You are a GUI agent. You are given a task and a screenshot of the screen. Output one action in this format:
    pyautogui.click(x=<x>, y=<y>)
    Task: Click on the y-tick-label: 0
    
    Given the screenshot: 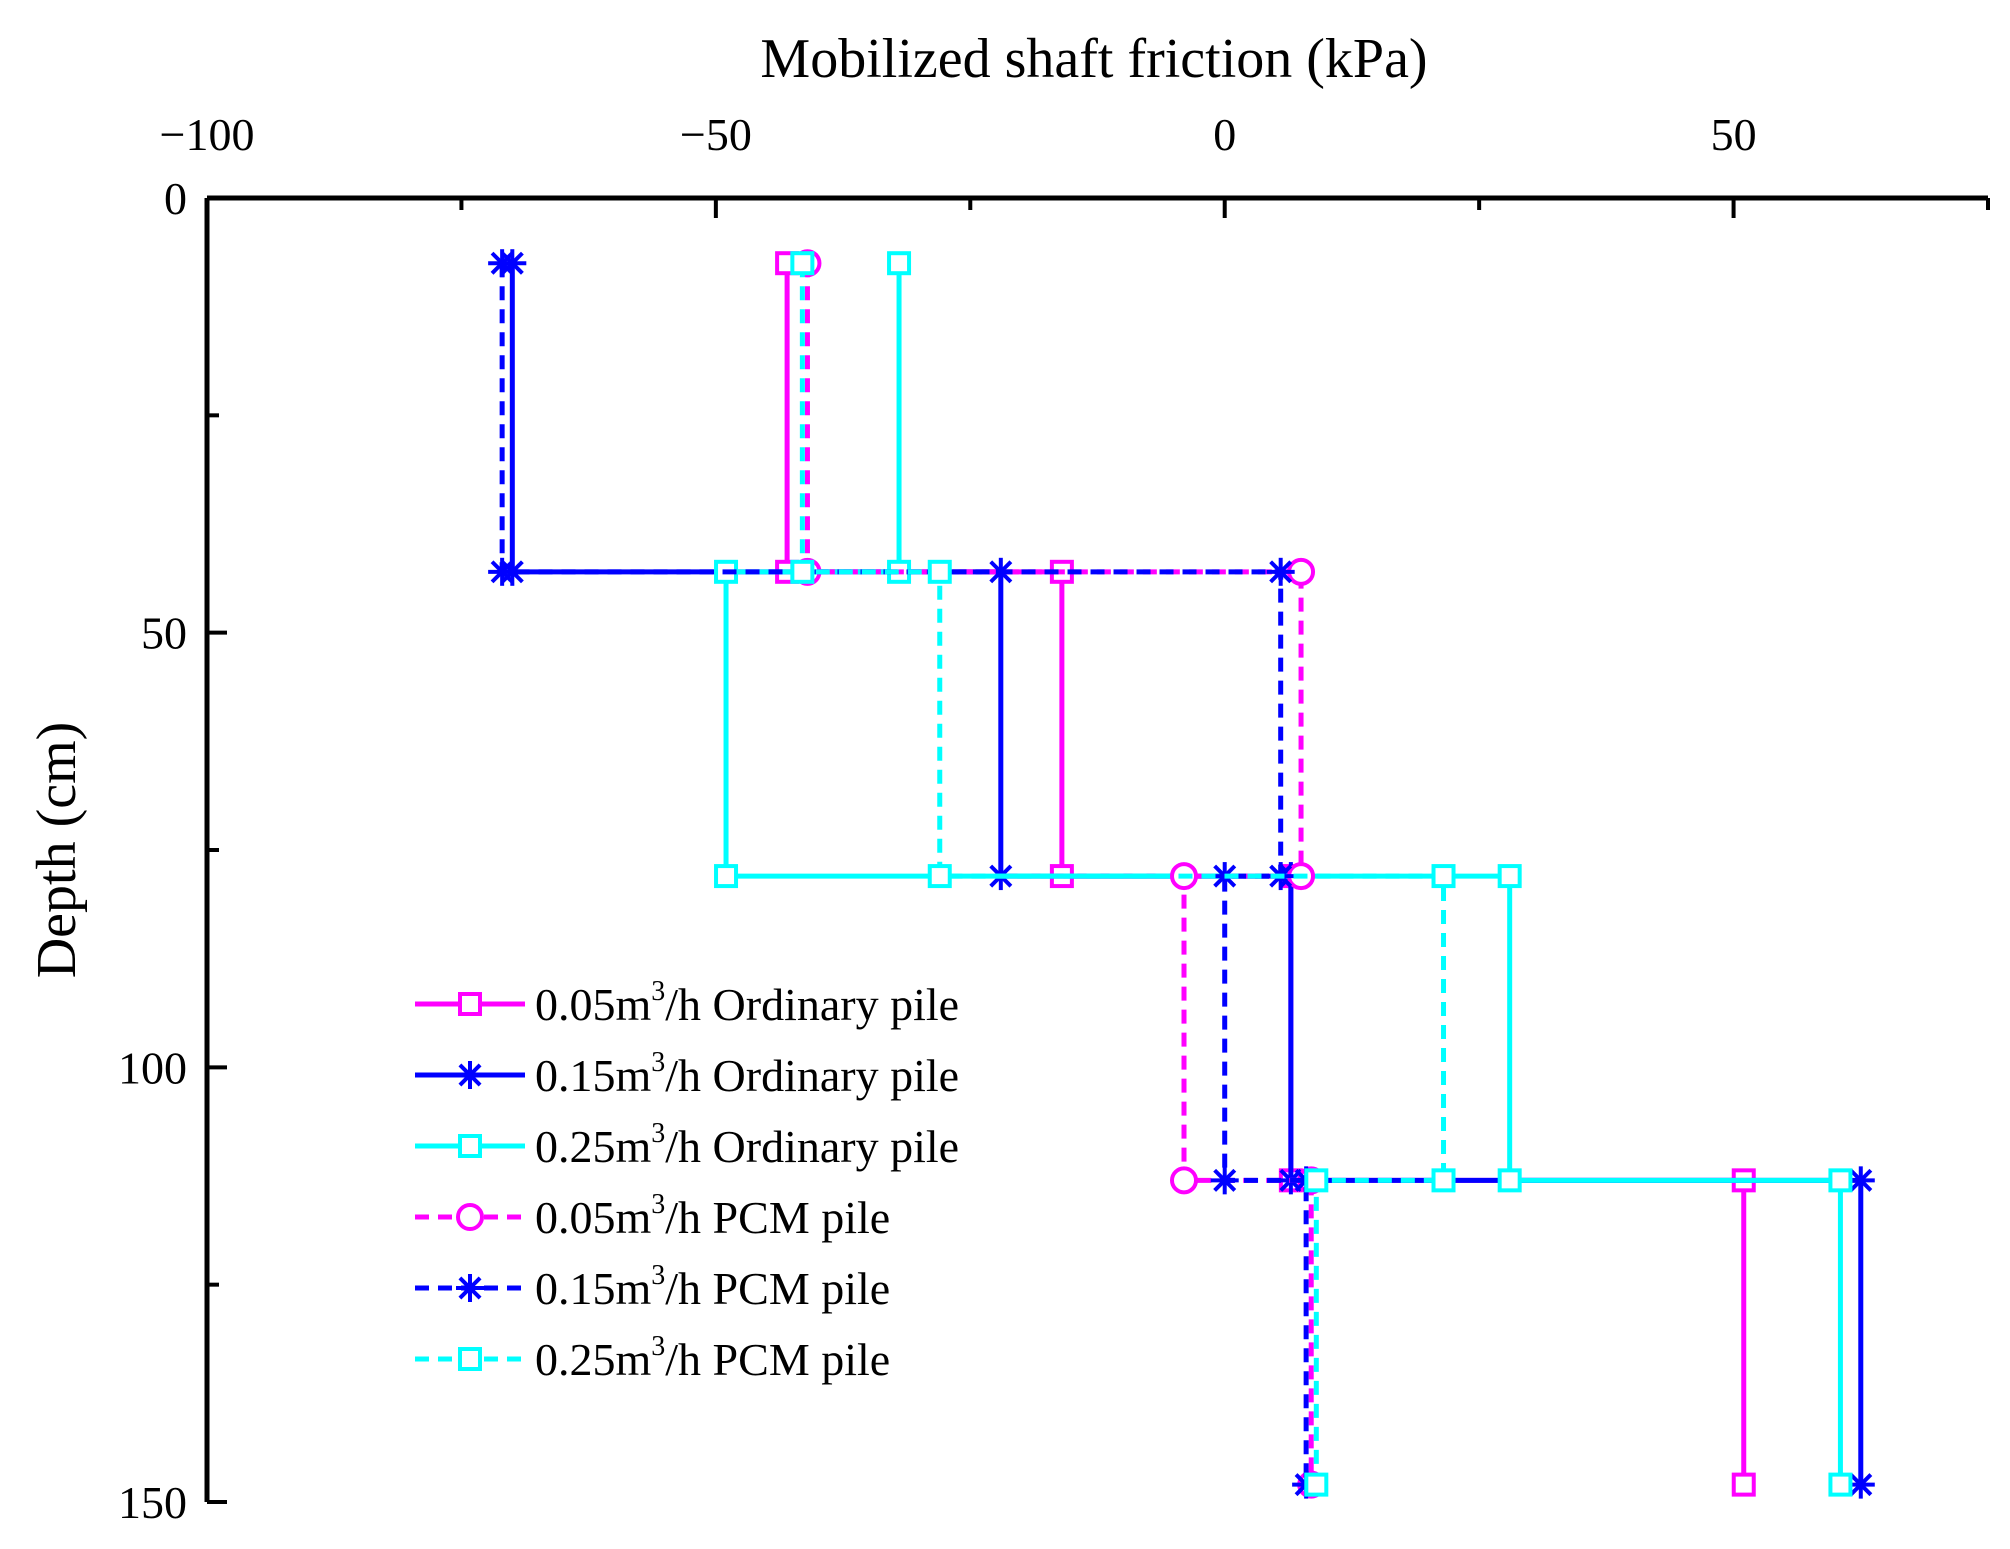 What is the action you would take?
    pyautogui.click(x=175, y=198)
    